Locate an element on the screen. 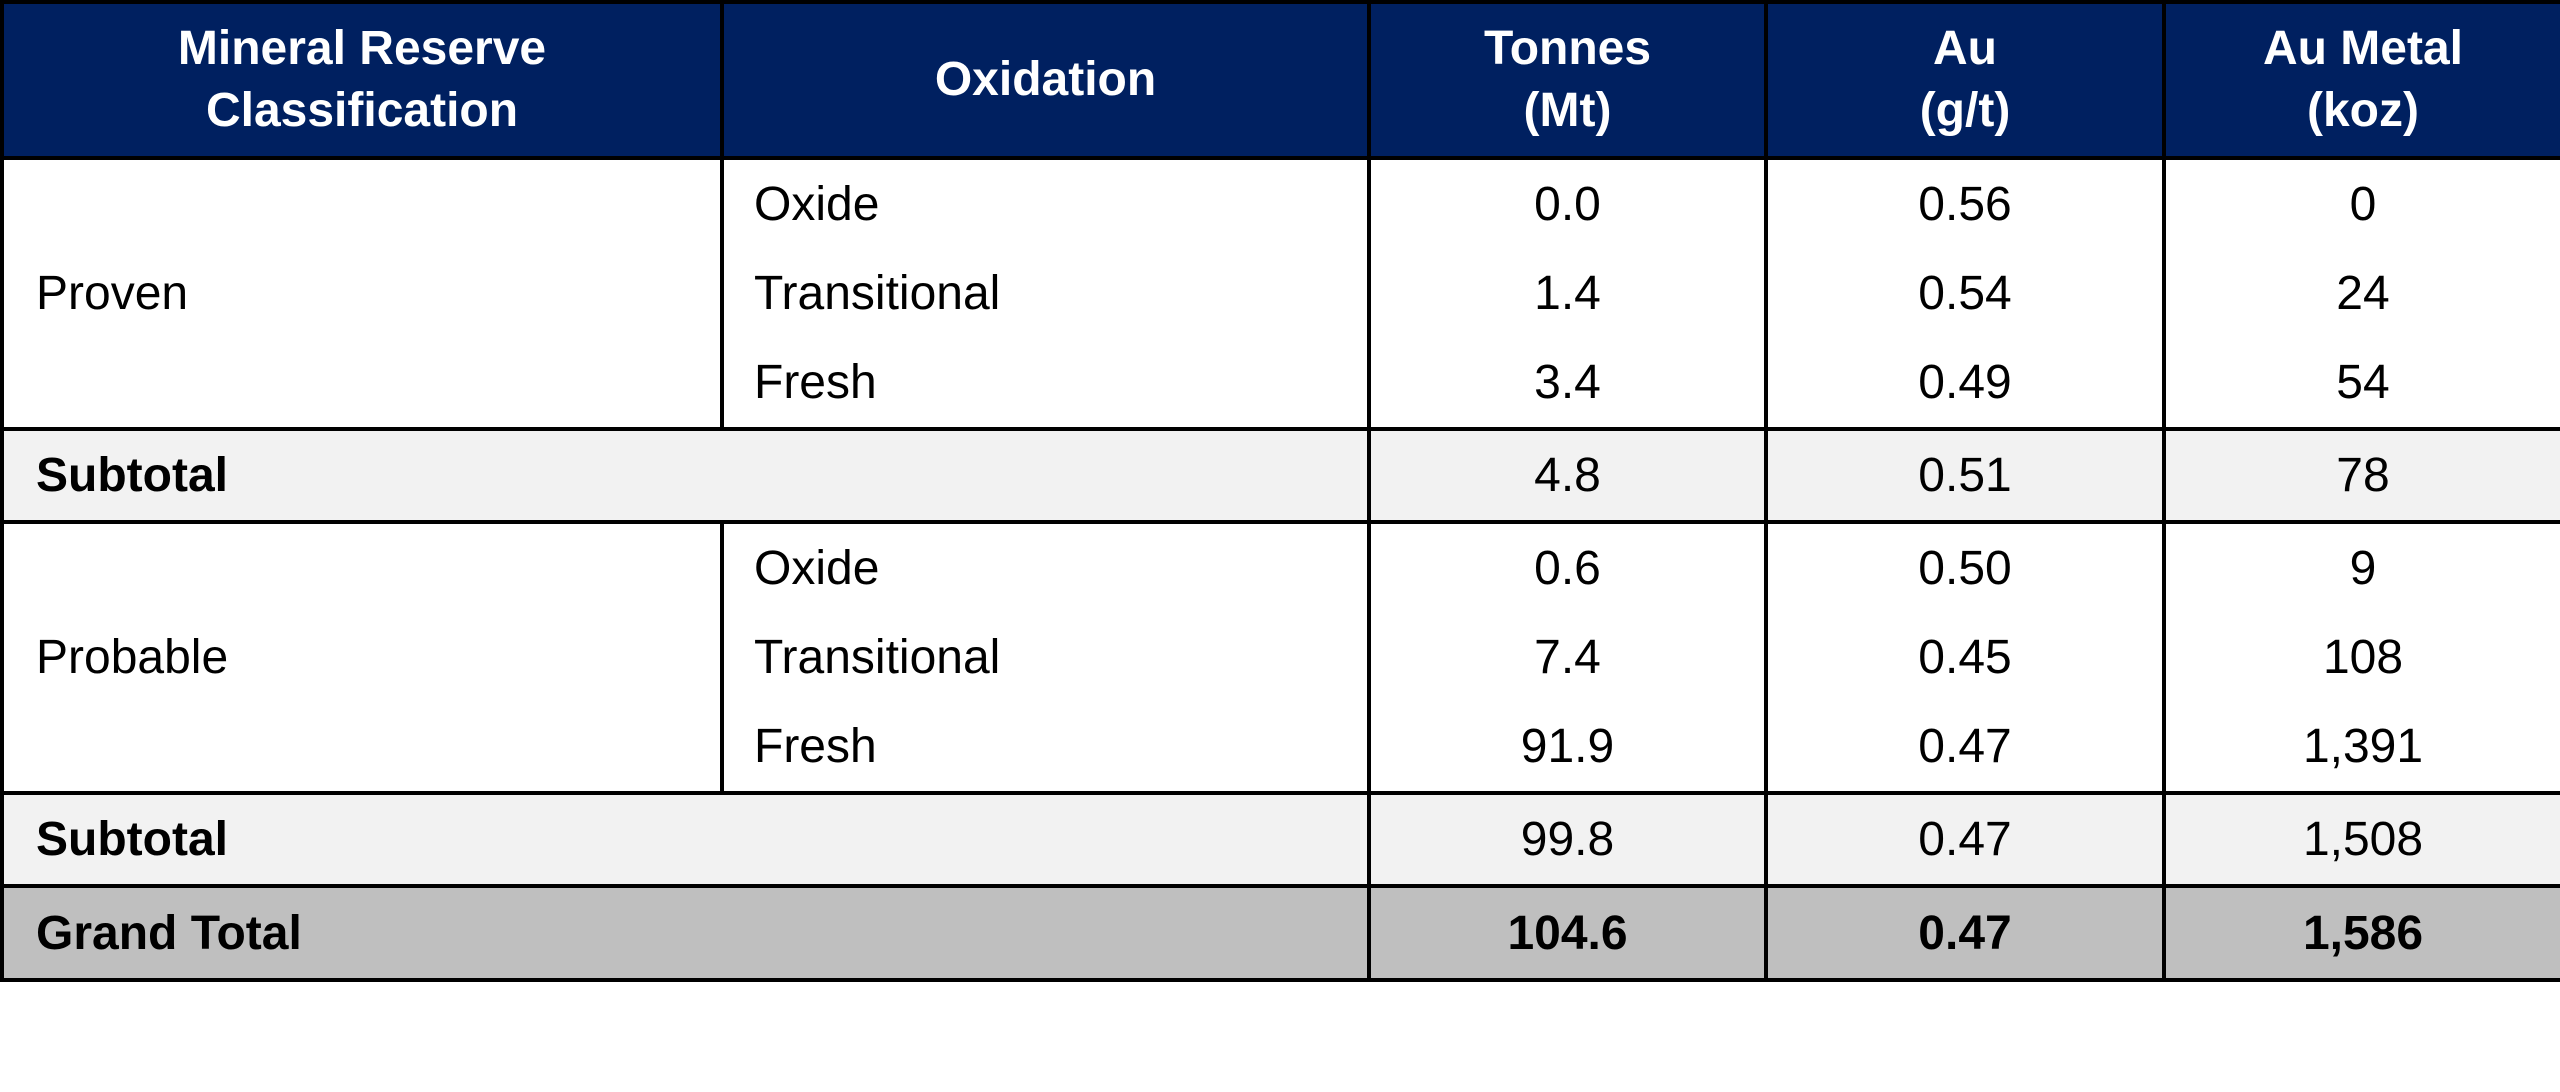 This screenshot has height=1092, width=2560. value-cell: 0.45 is located at coordinates (1965, 657).